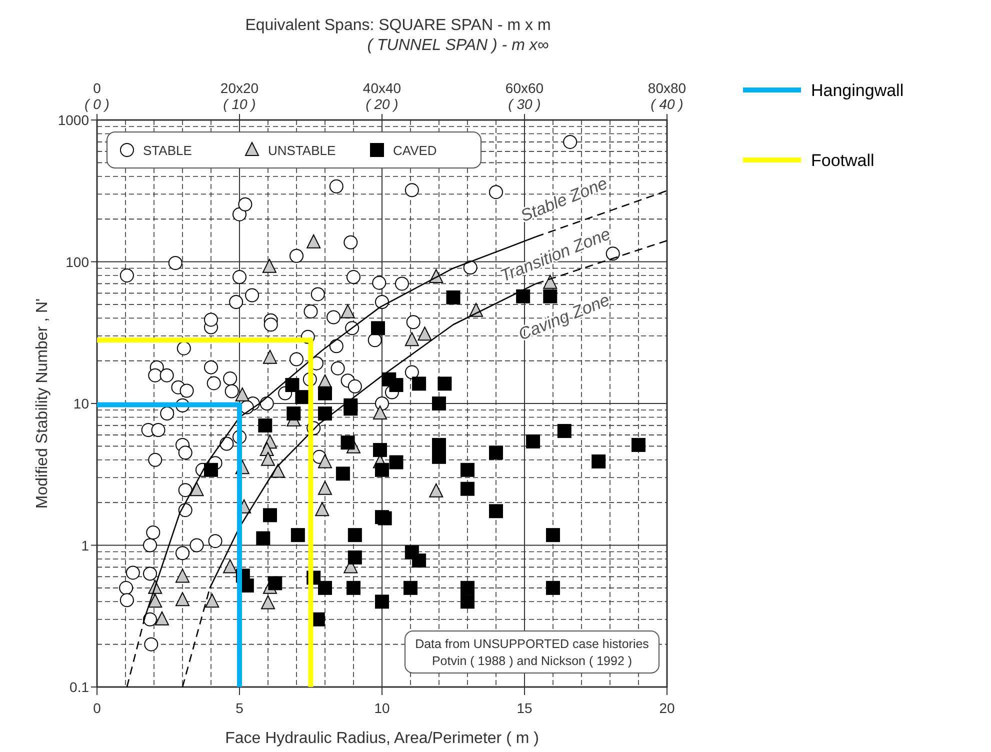 The width and height of the screenshot is (991, 752). I want to click on x2-tick-label: ( 10 ), so click(239, 104).